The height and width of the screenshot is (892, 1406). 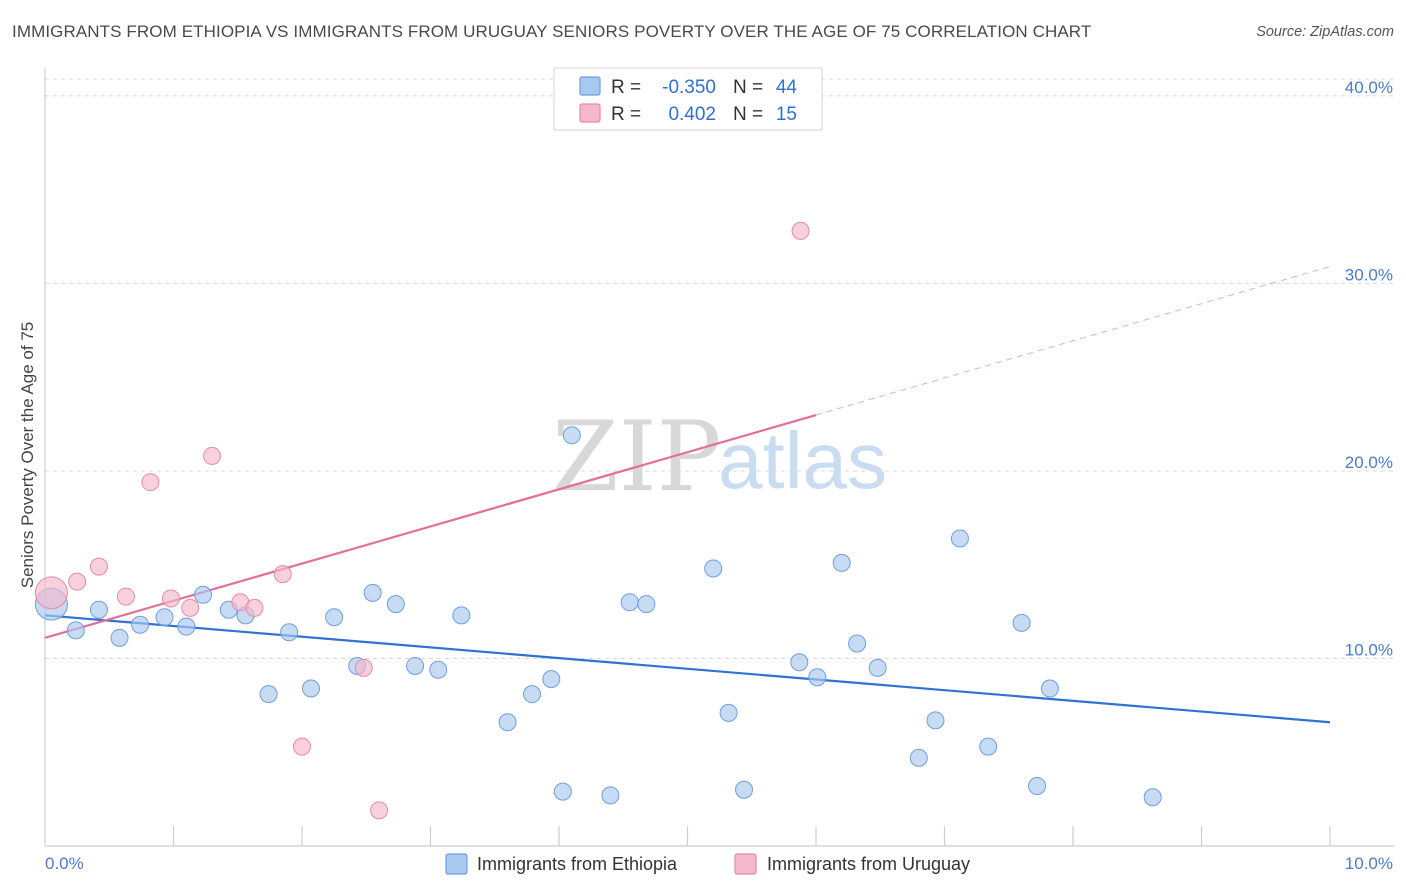 What do you see at coordinates (1369, 274) in the screenshot?
I see `y-tick-label: 30.0%` at bounding box center [1369, 274].